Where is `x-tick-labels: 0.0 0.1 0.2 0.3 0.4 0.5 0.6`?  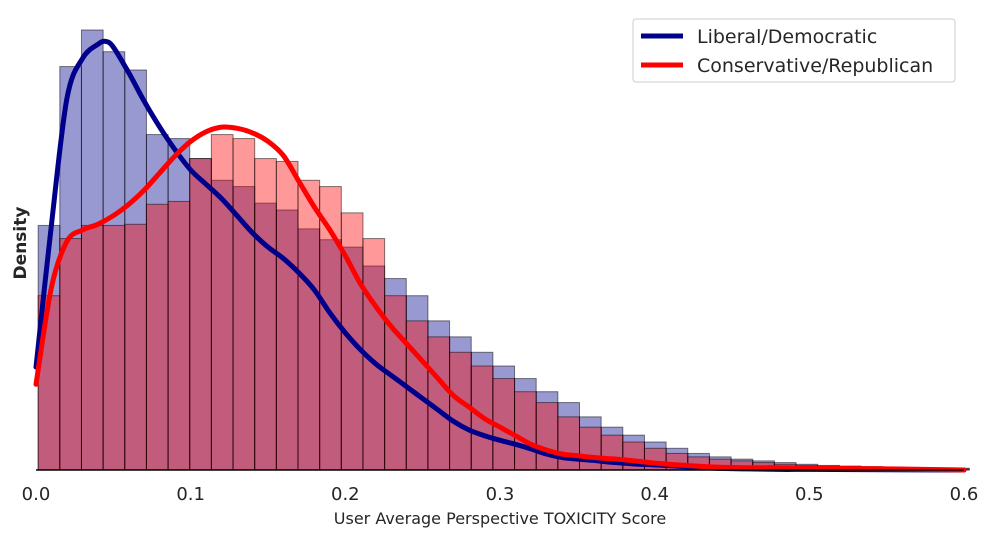 x-tick-labels: 0.0 0.1 0.2 0.3 0.4 0.5 0.6 is located at coordinates (500, 494).